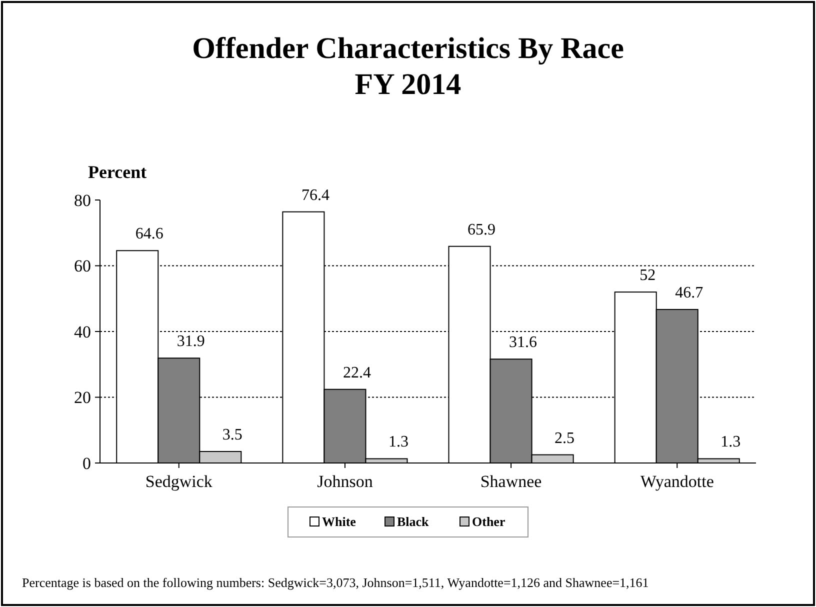  What do you see at coordinates (149, 234) in the screenshot?
I see `data-label: 64.6` at bounding box center [149, 234].